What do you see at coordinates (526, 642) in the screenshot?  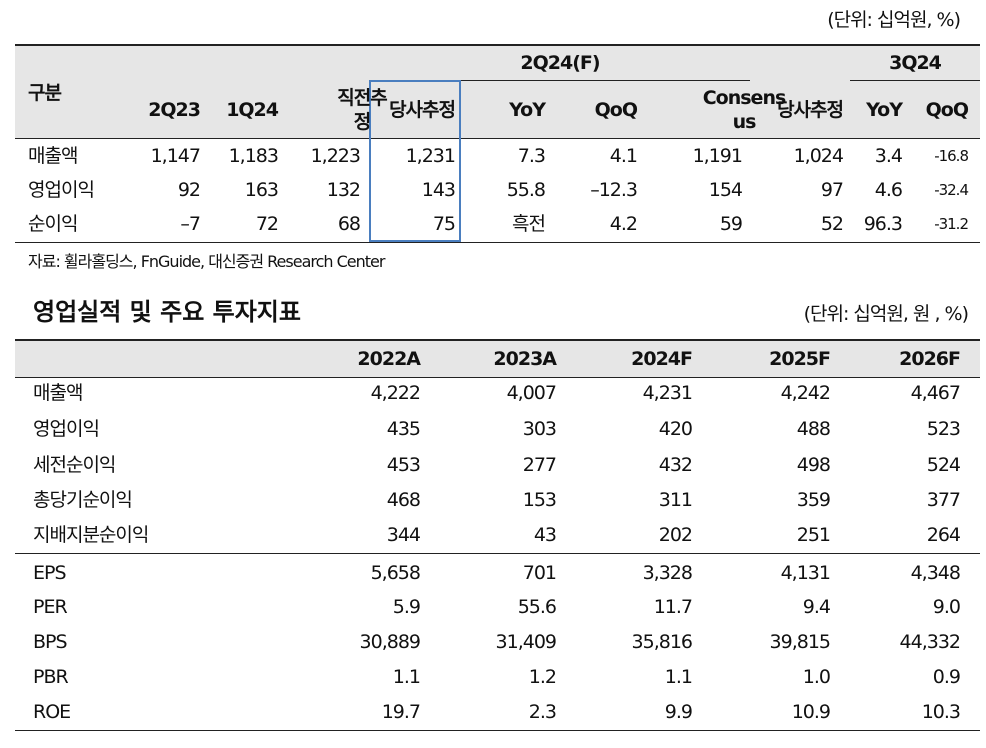 I see `cell: 31,409` at bounding box center [526, 642].